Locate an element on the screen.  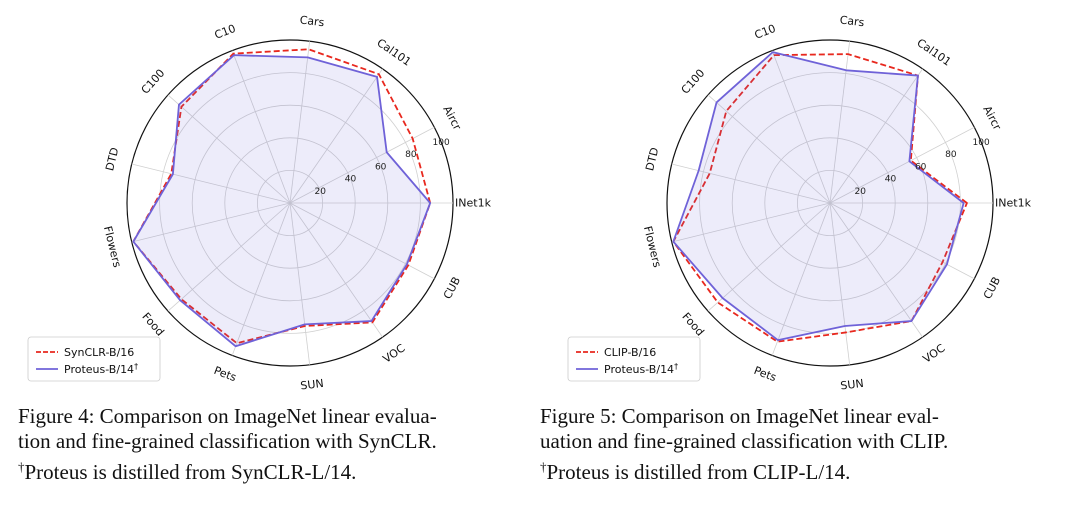
legend: CLIP-B/16 Proteus-B/14† is located at coordinates (634, 359).